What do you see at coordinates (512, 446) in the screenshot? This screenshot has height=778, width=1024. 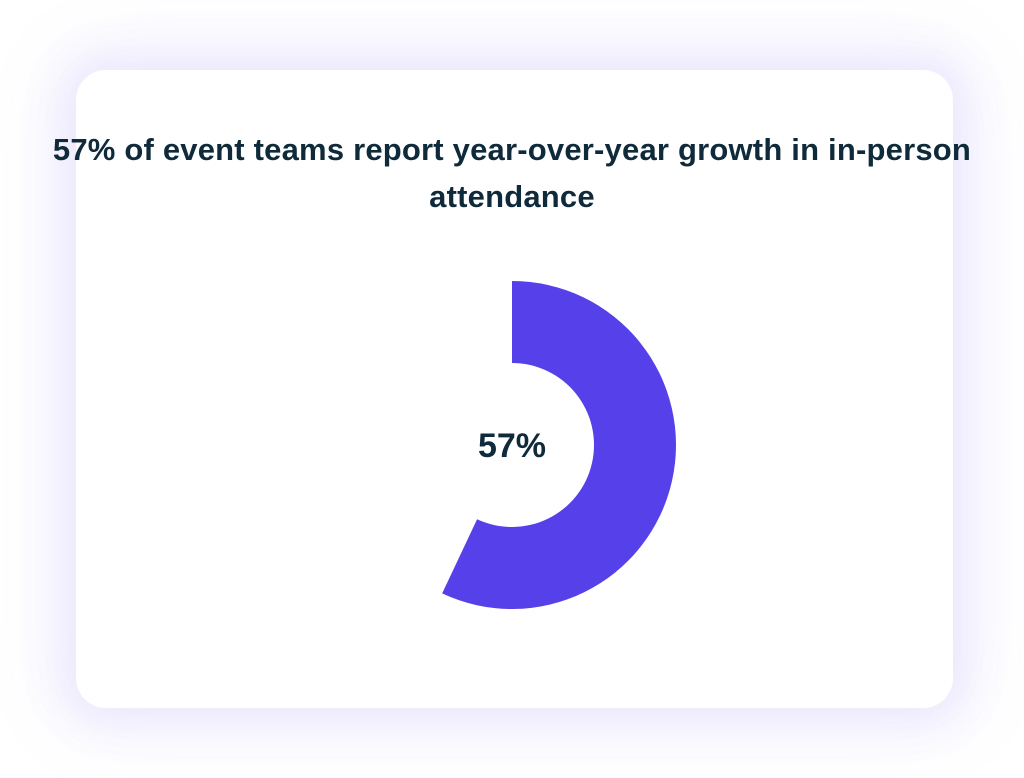 I see `center-percentage-label: 57%` at bounding box center [512, 446].